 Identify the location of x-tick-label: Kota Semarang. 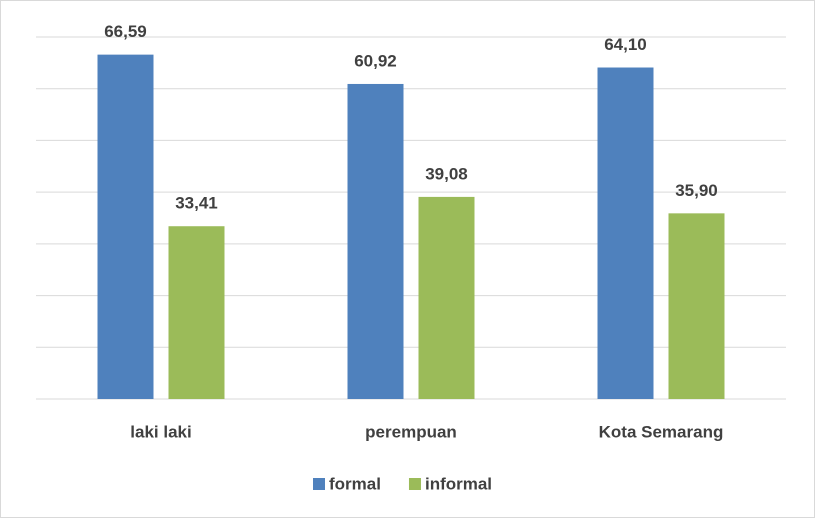
(661, 431).